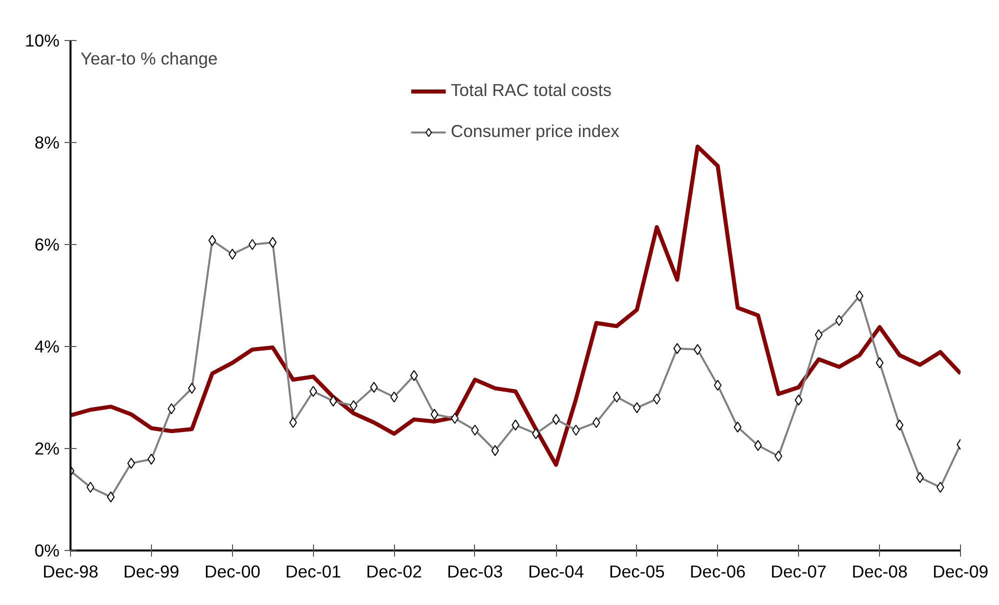 Image resolution: width=999 pixels, height=605 pixels. Describe the element at coordinates (47, 550) in the screenshot. I see `y-tick-label: 0%` at that location.